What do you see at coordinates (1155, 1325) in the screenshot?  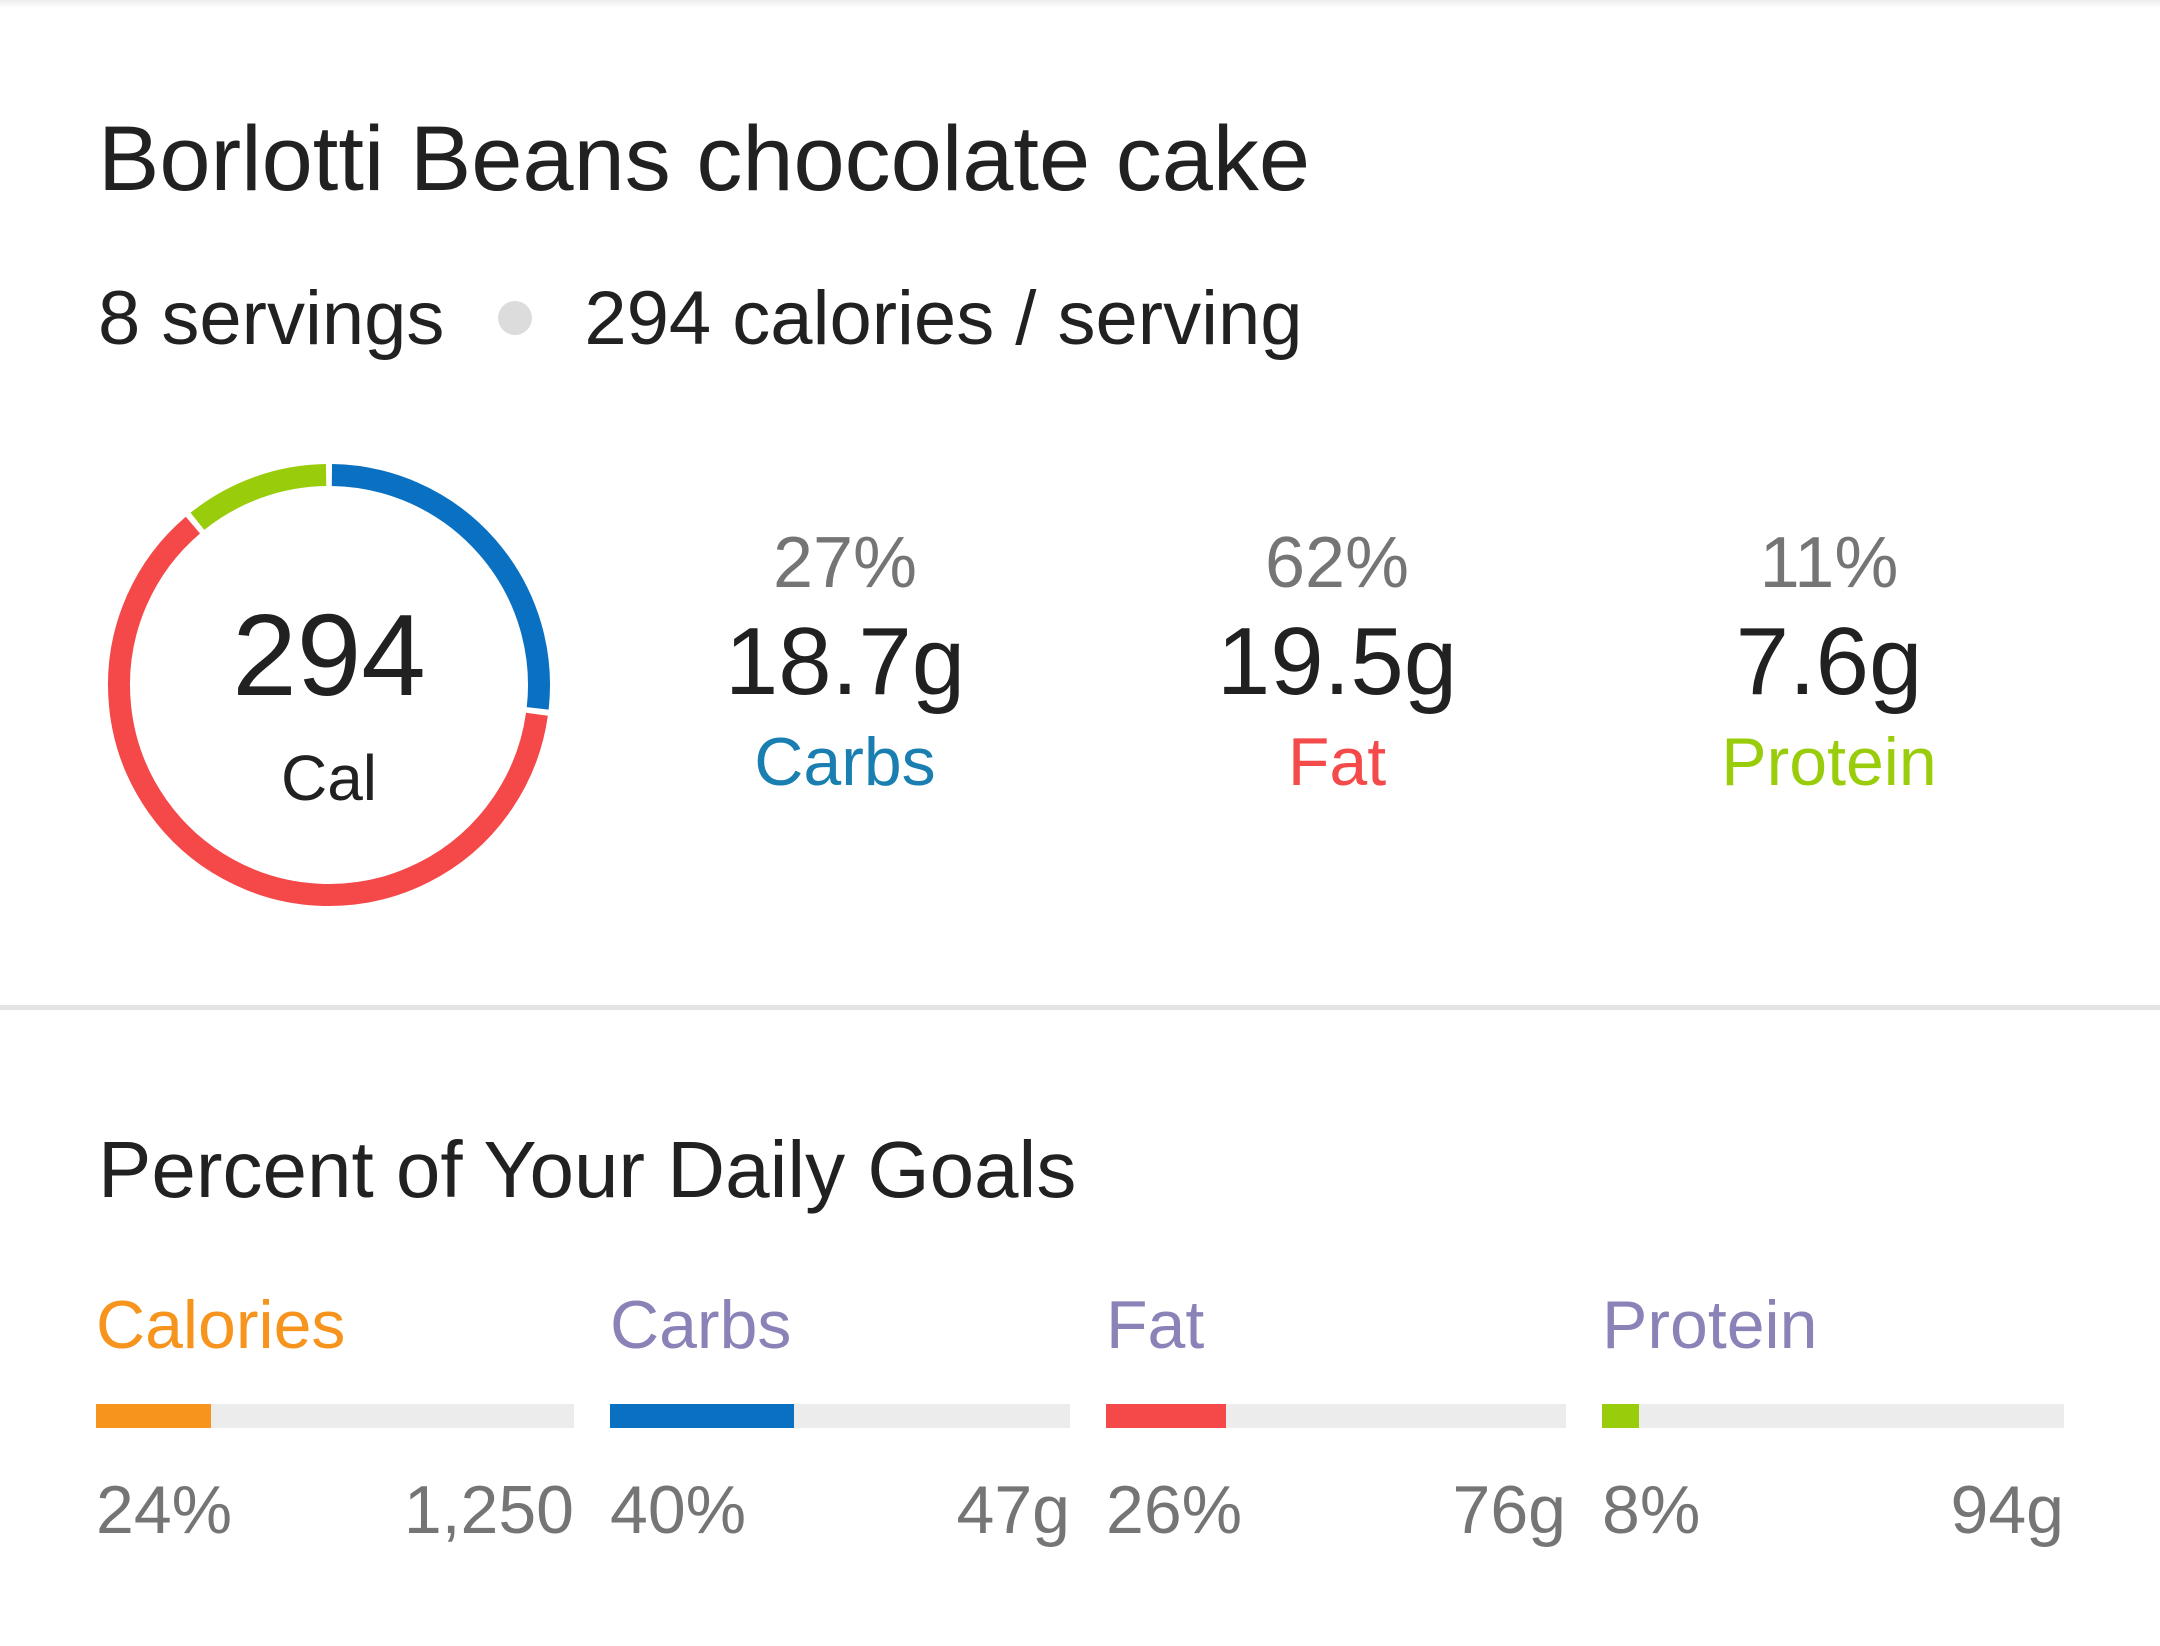 I see `goal-fat-label: Fat` at bounding box center [1155, 1325].